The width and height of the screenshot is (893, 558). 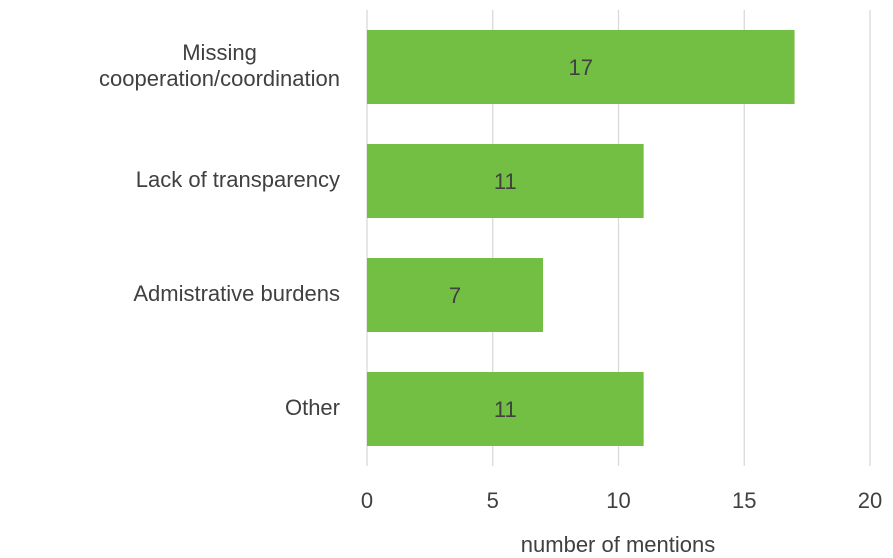 I want to click on y-tick-label: Admistrative burdens, so click(x=236, y=293).